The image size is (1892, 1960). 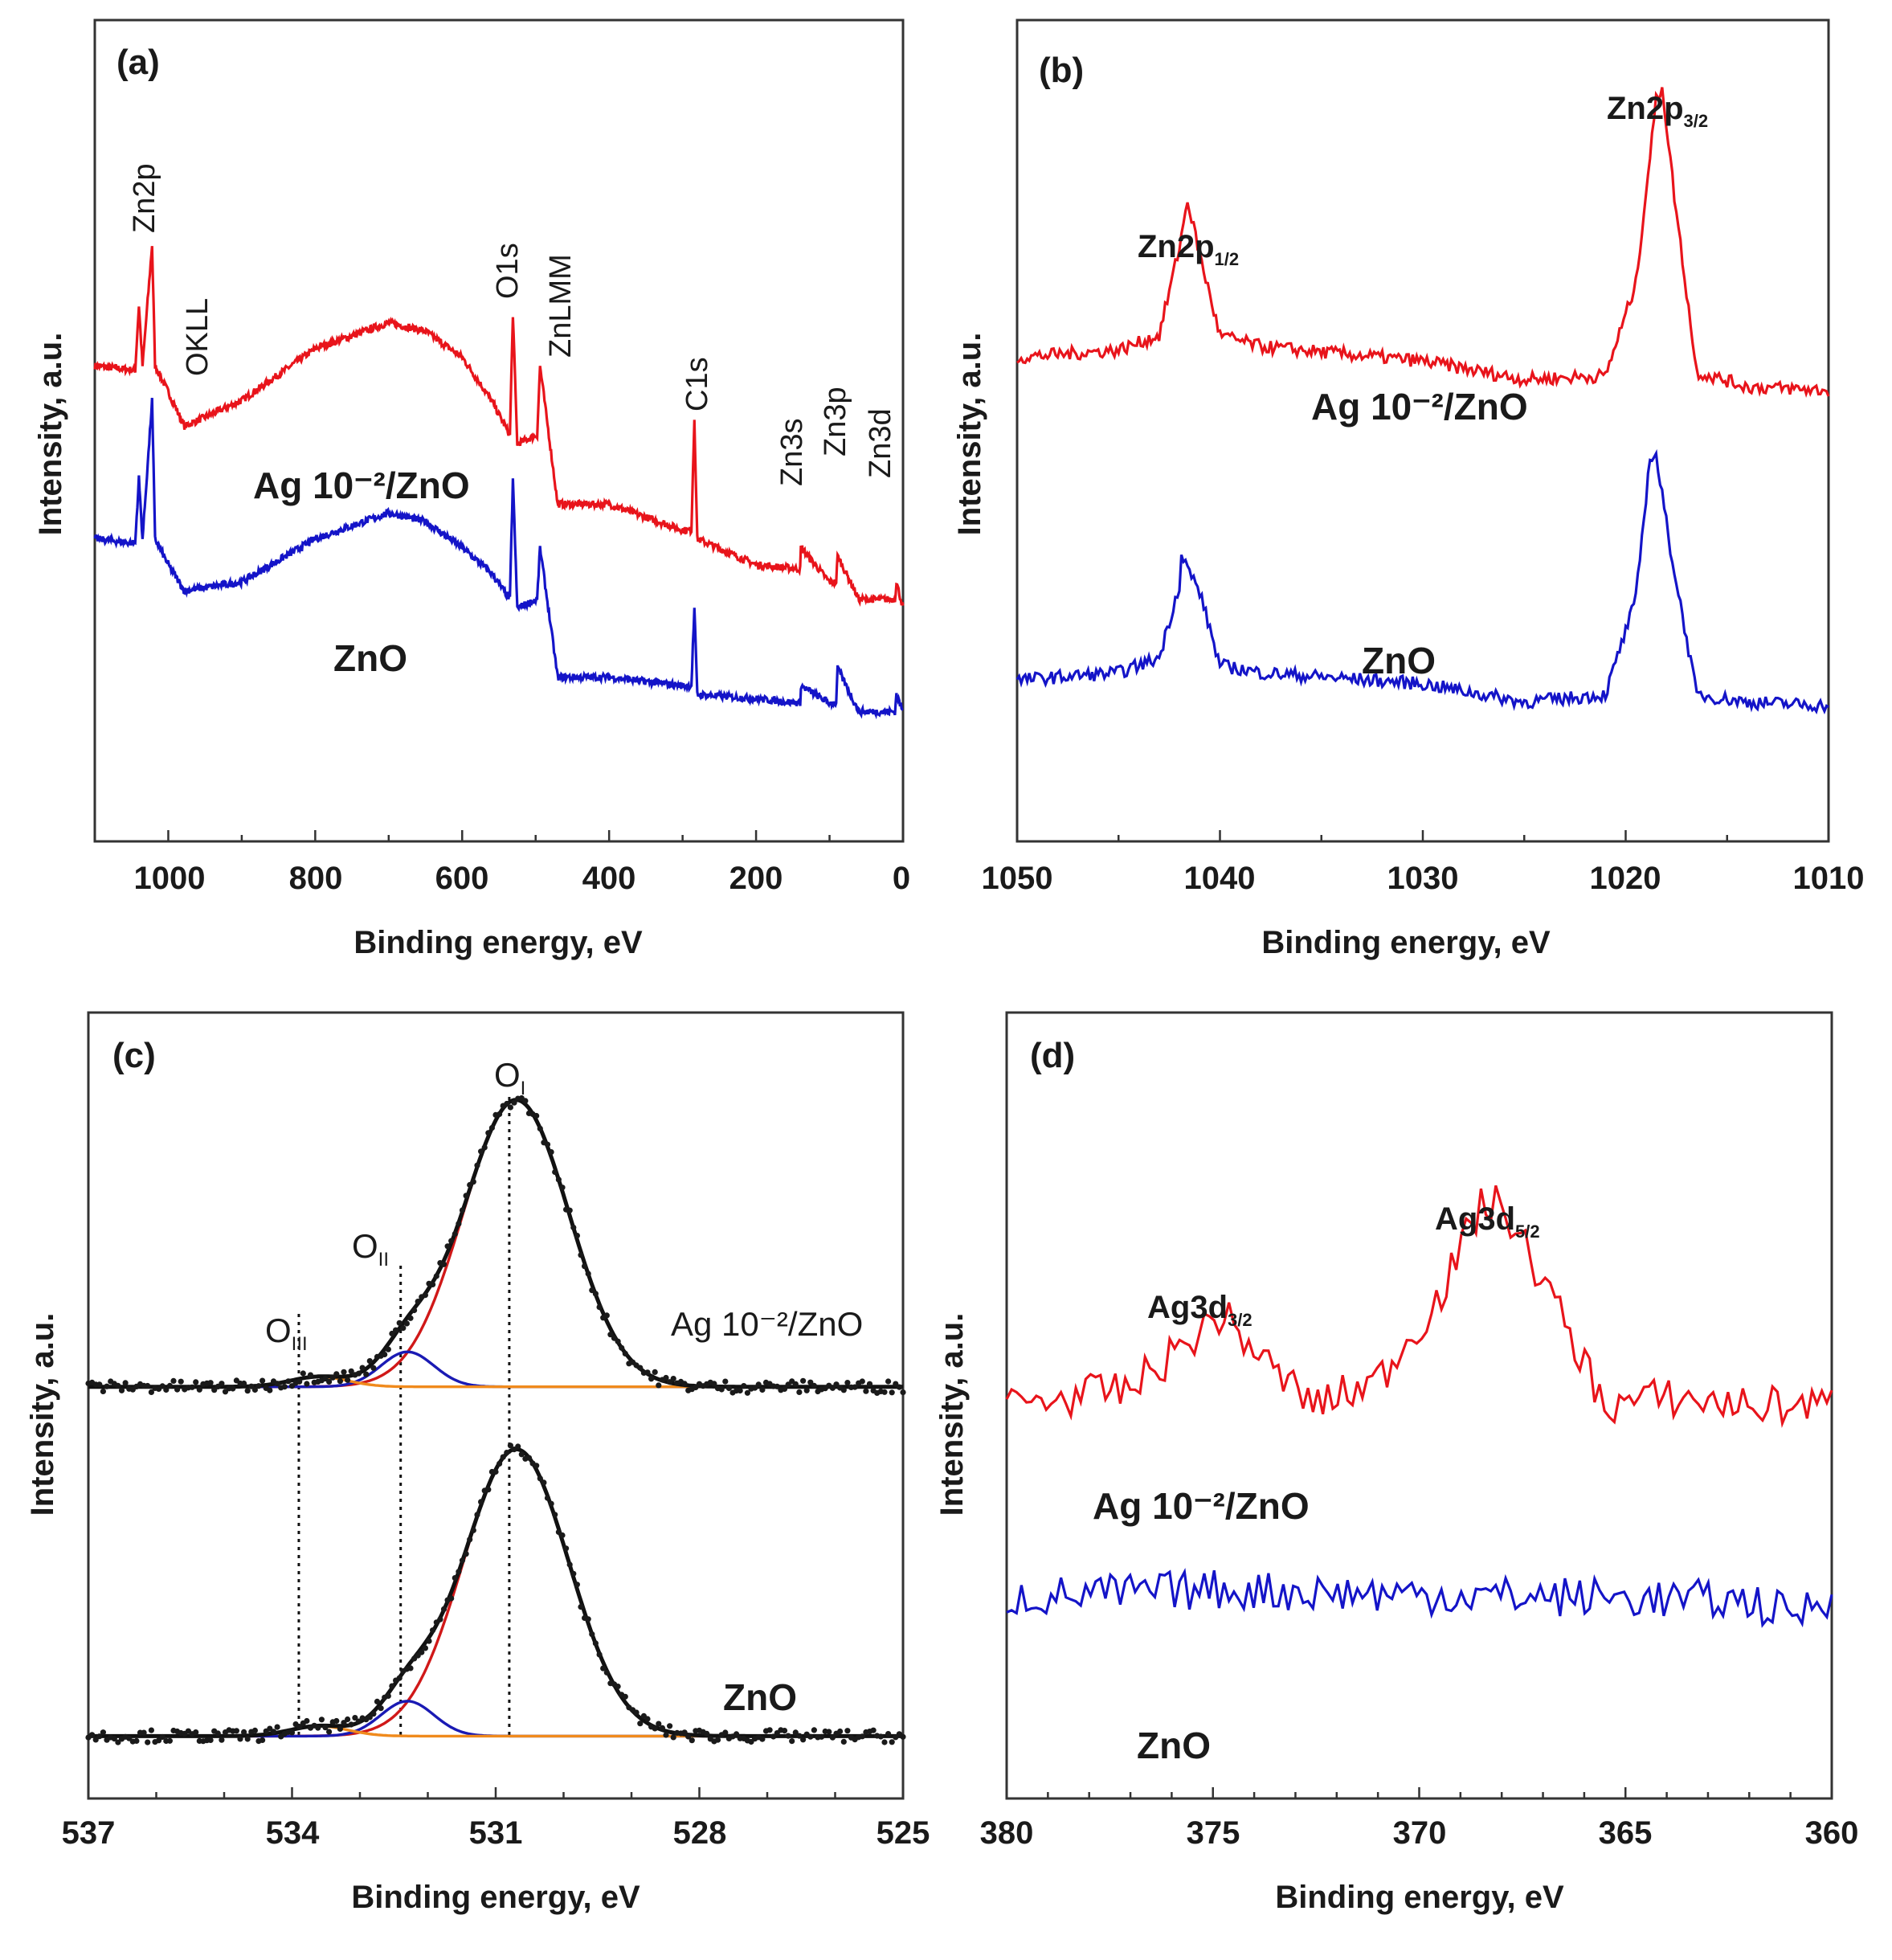 What do you see at coordinates (1213, 1833) in the screenshot?
I see `panel-d-tick-label: 375` at bounding box center [1213, 1833].